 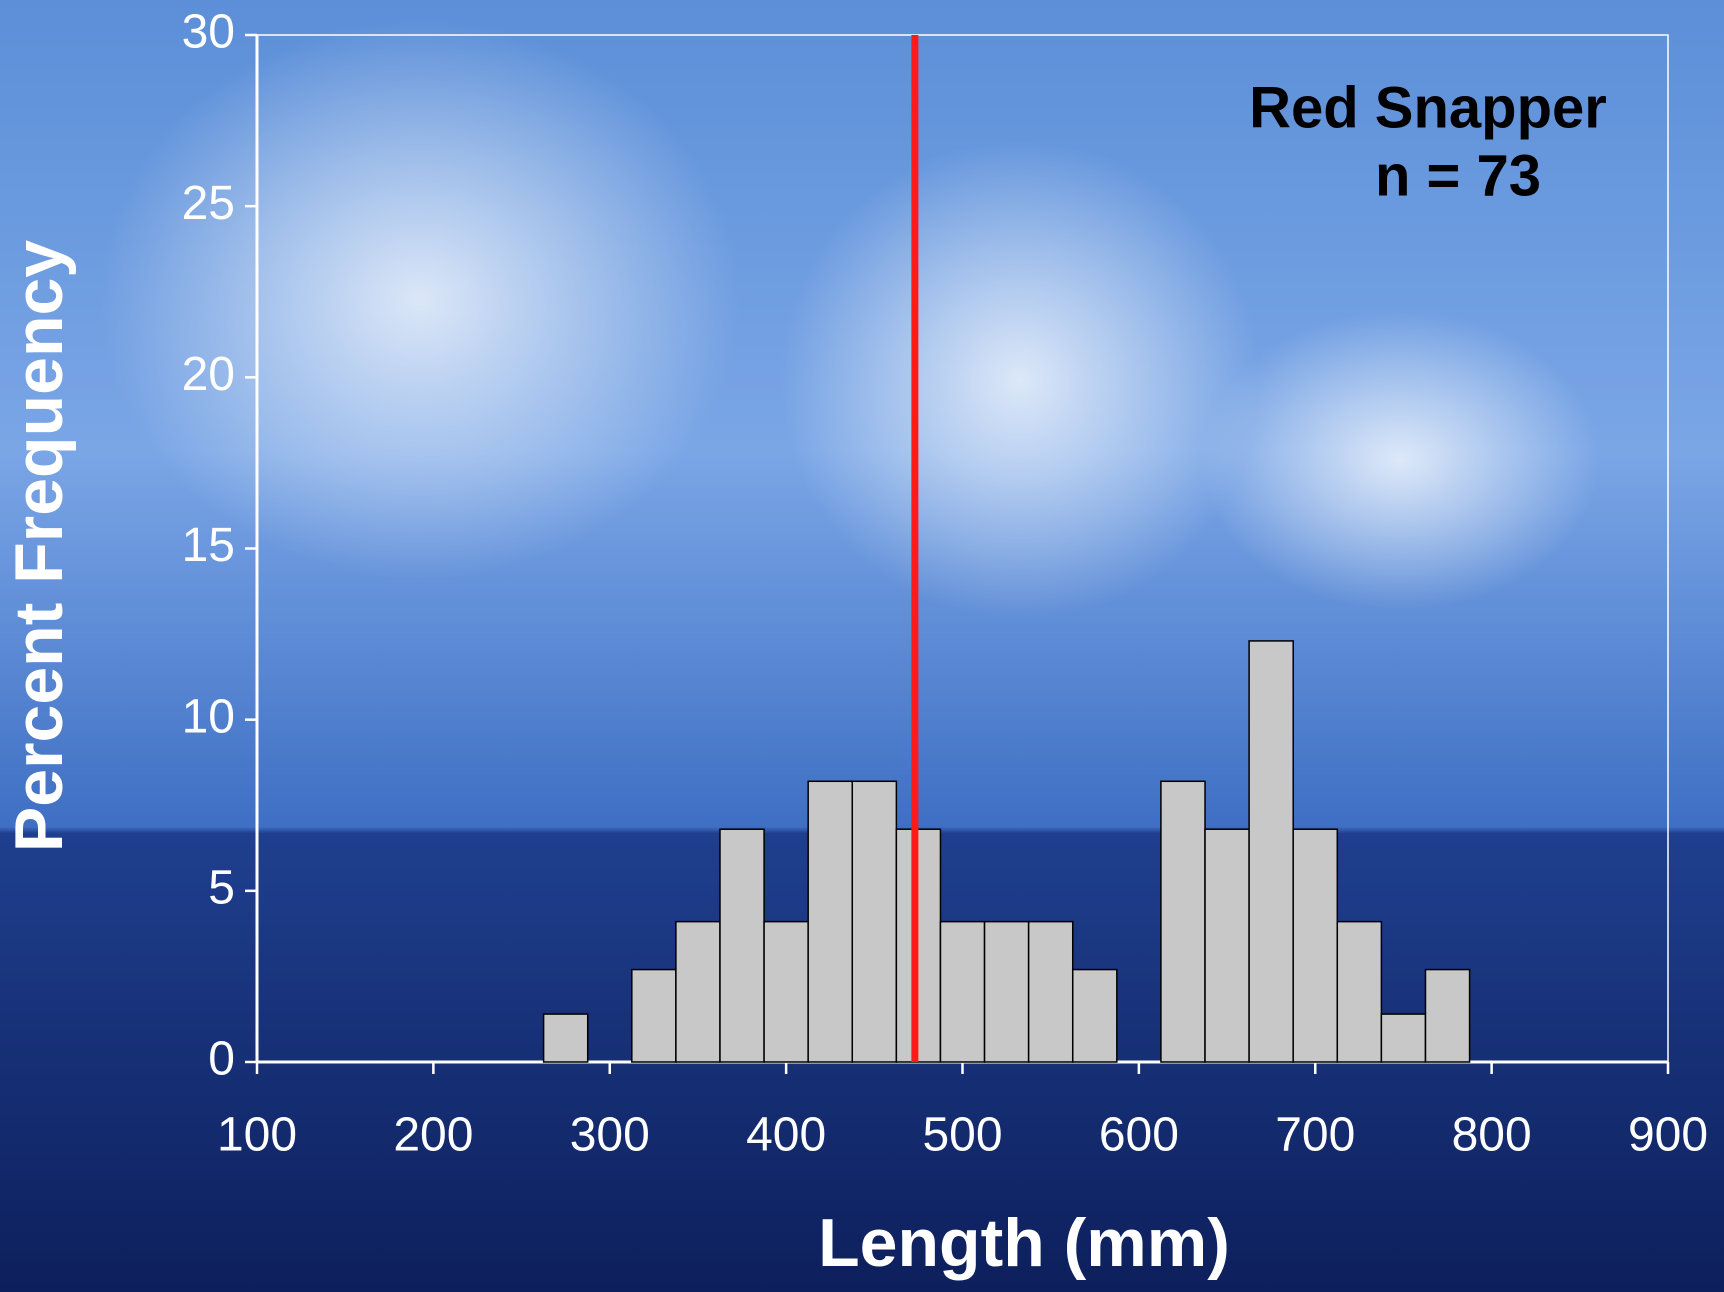 What do you see at coordinates (786, 1135) in the screenshot?
I see `x-tick-label: 400` at bounding box center [786, 1135].